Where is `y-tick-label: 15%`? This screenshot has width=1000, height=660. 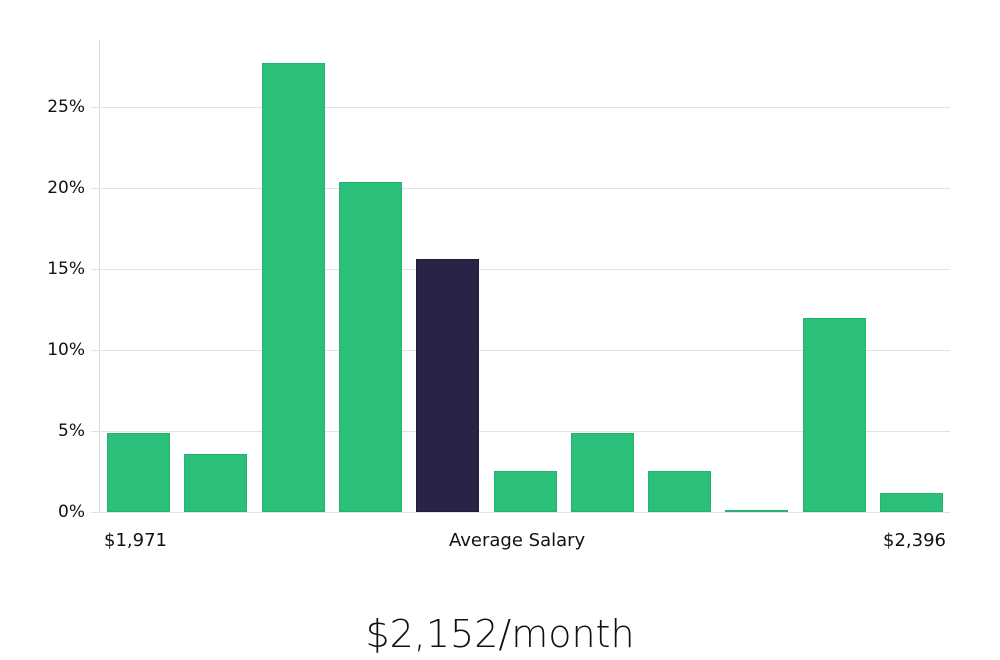 y-tick-label: 15% is located at coordinates (66, 269).